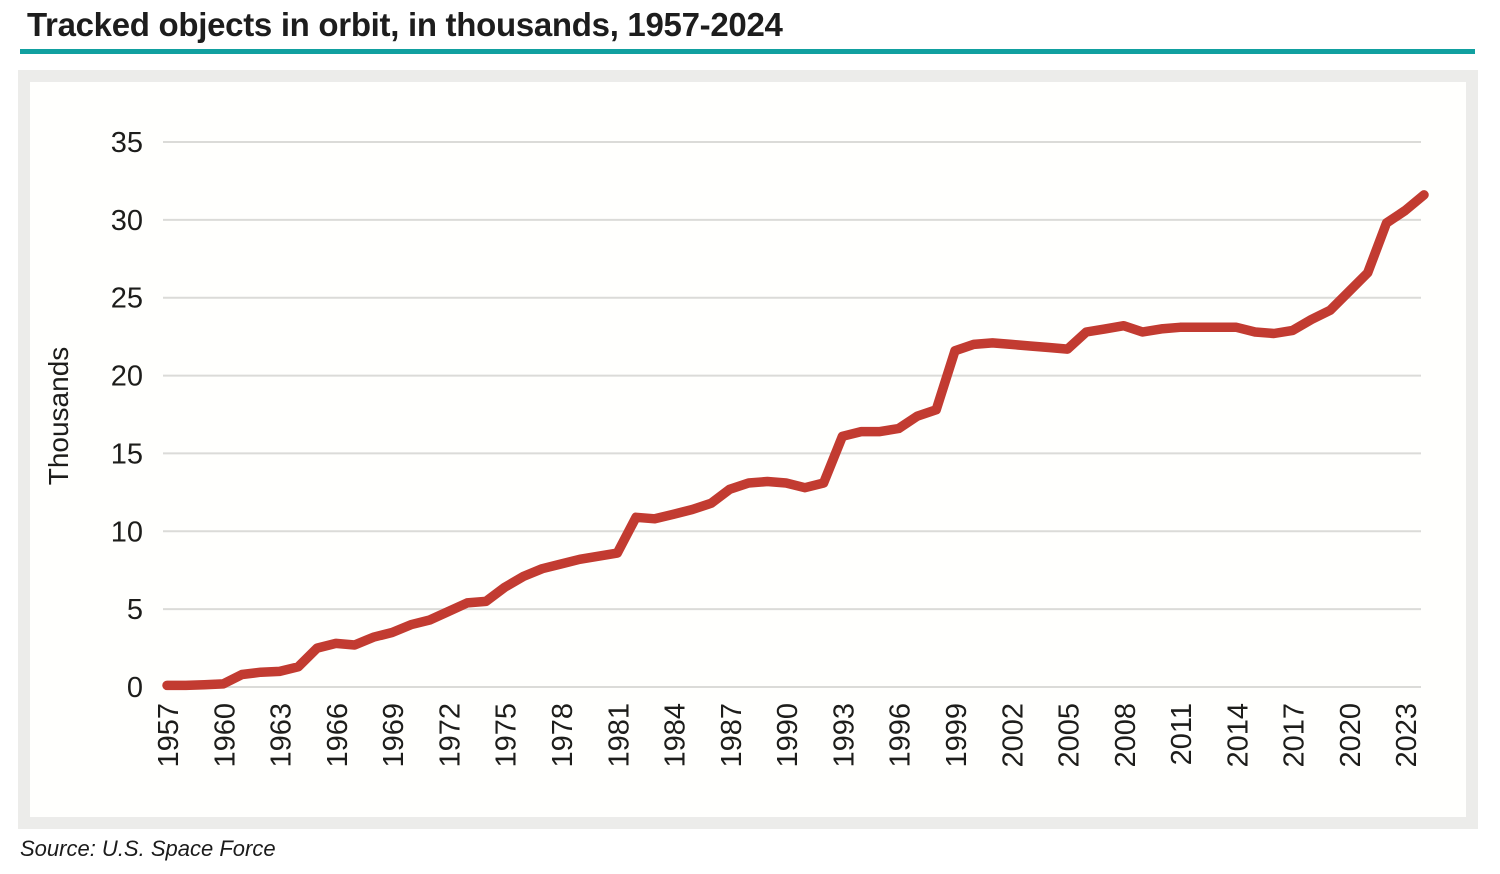  What do you see at coordinates (1126, 735) in the screenshot?
I see `x-tick-label: 2008` at bounding box center [1126, 735].